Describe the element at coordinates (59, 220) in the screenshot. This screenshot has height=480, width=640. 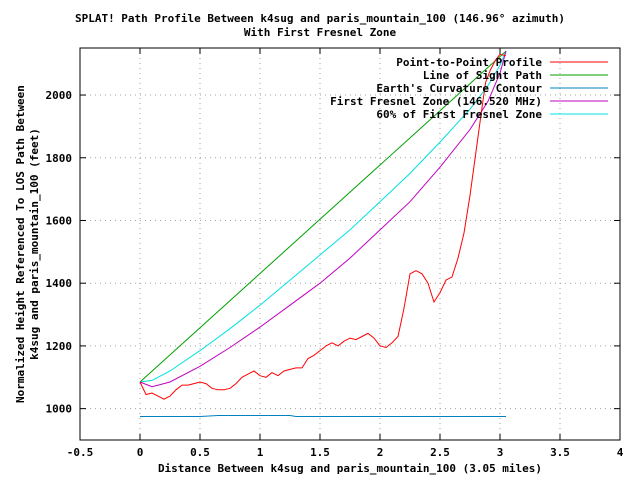
I see `y-tick-label: 1600` at that location.